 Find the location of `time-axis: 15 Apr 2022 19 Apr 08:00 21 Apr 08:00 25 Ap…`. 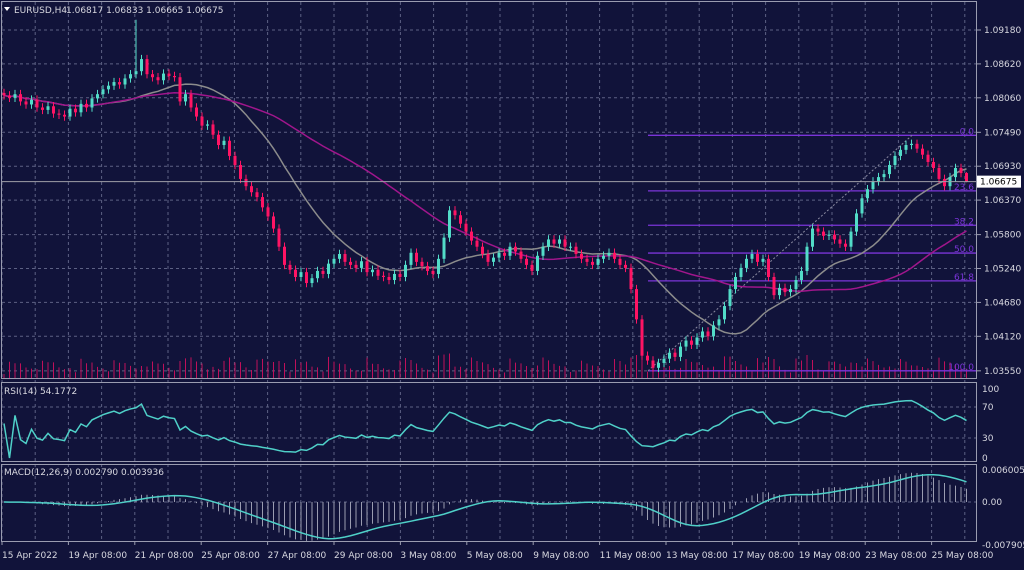

time-axis: 15 Apr 2022 19 Apr 08:00 21 Apr 08:00 25 Ap… is located at coordinates (497, 551).